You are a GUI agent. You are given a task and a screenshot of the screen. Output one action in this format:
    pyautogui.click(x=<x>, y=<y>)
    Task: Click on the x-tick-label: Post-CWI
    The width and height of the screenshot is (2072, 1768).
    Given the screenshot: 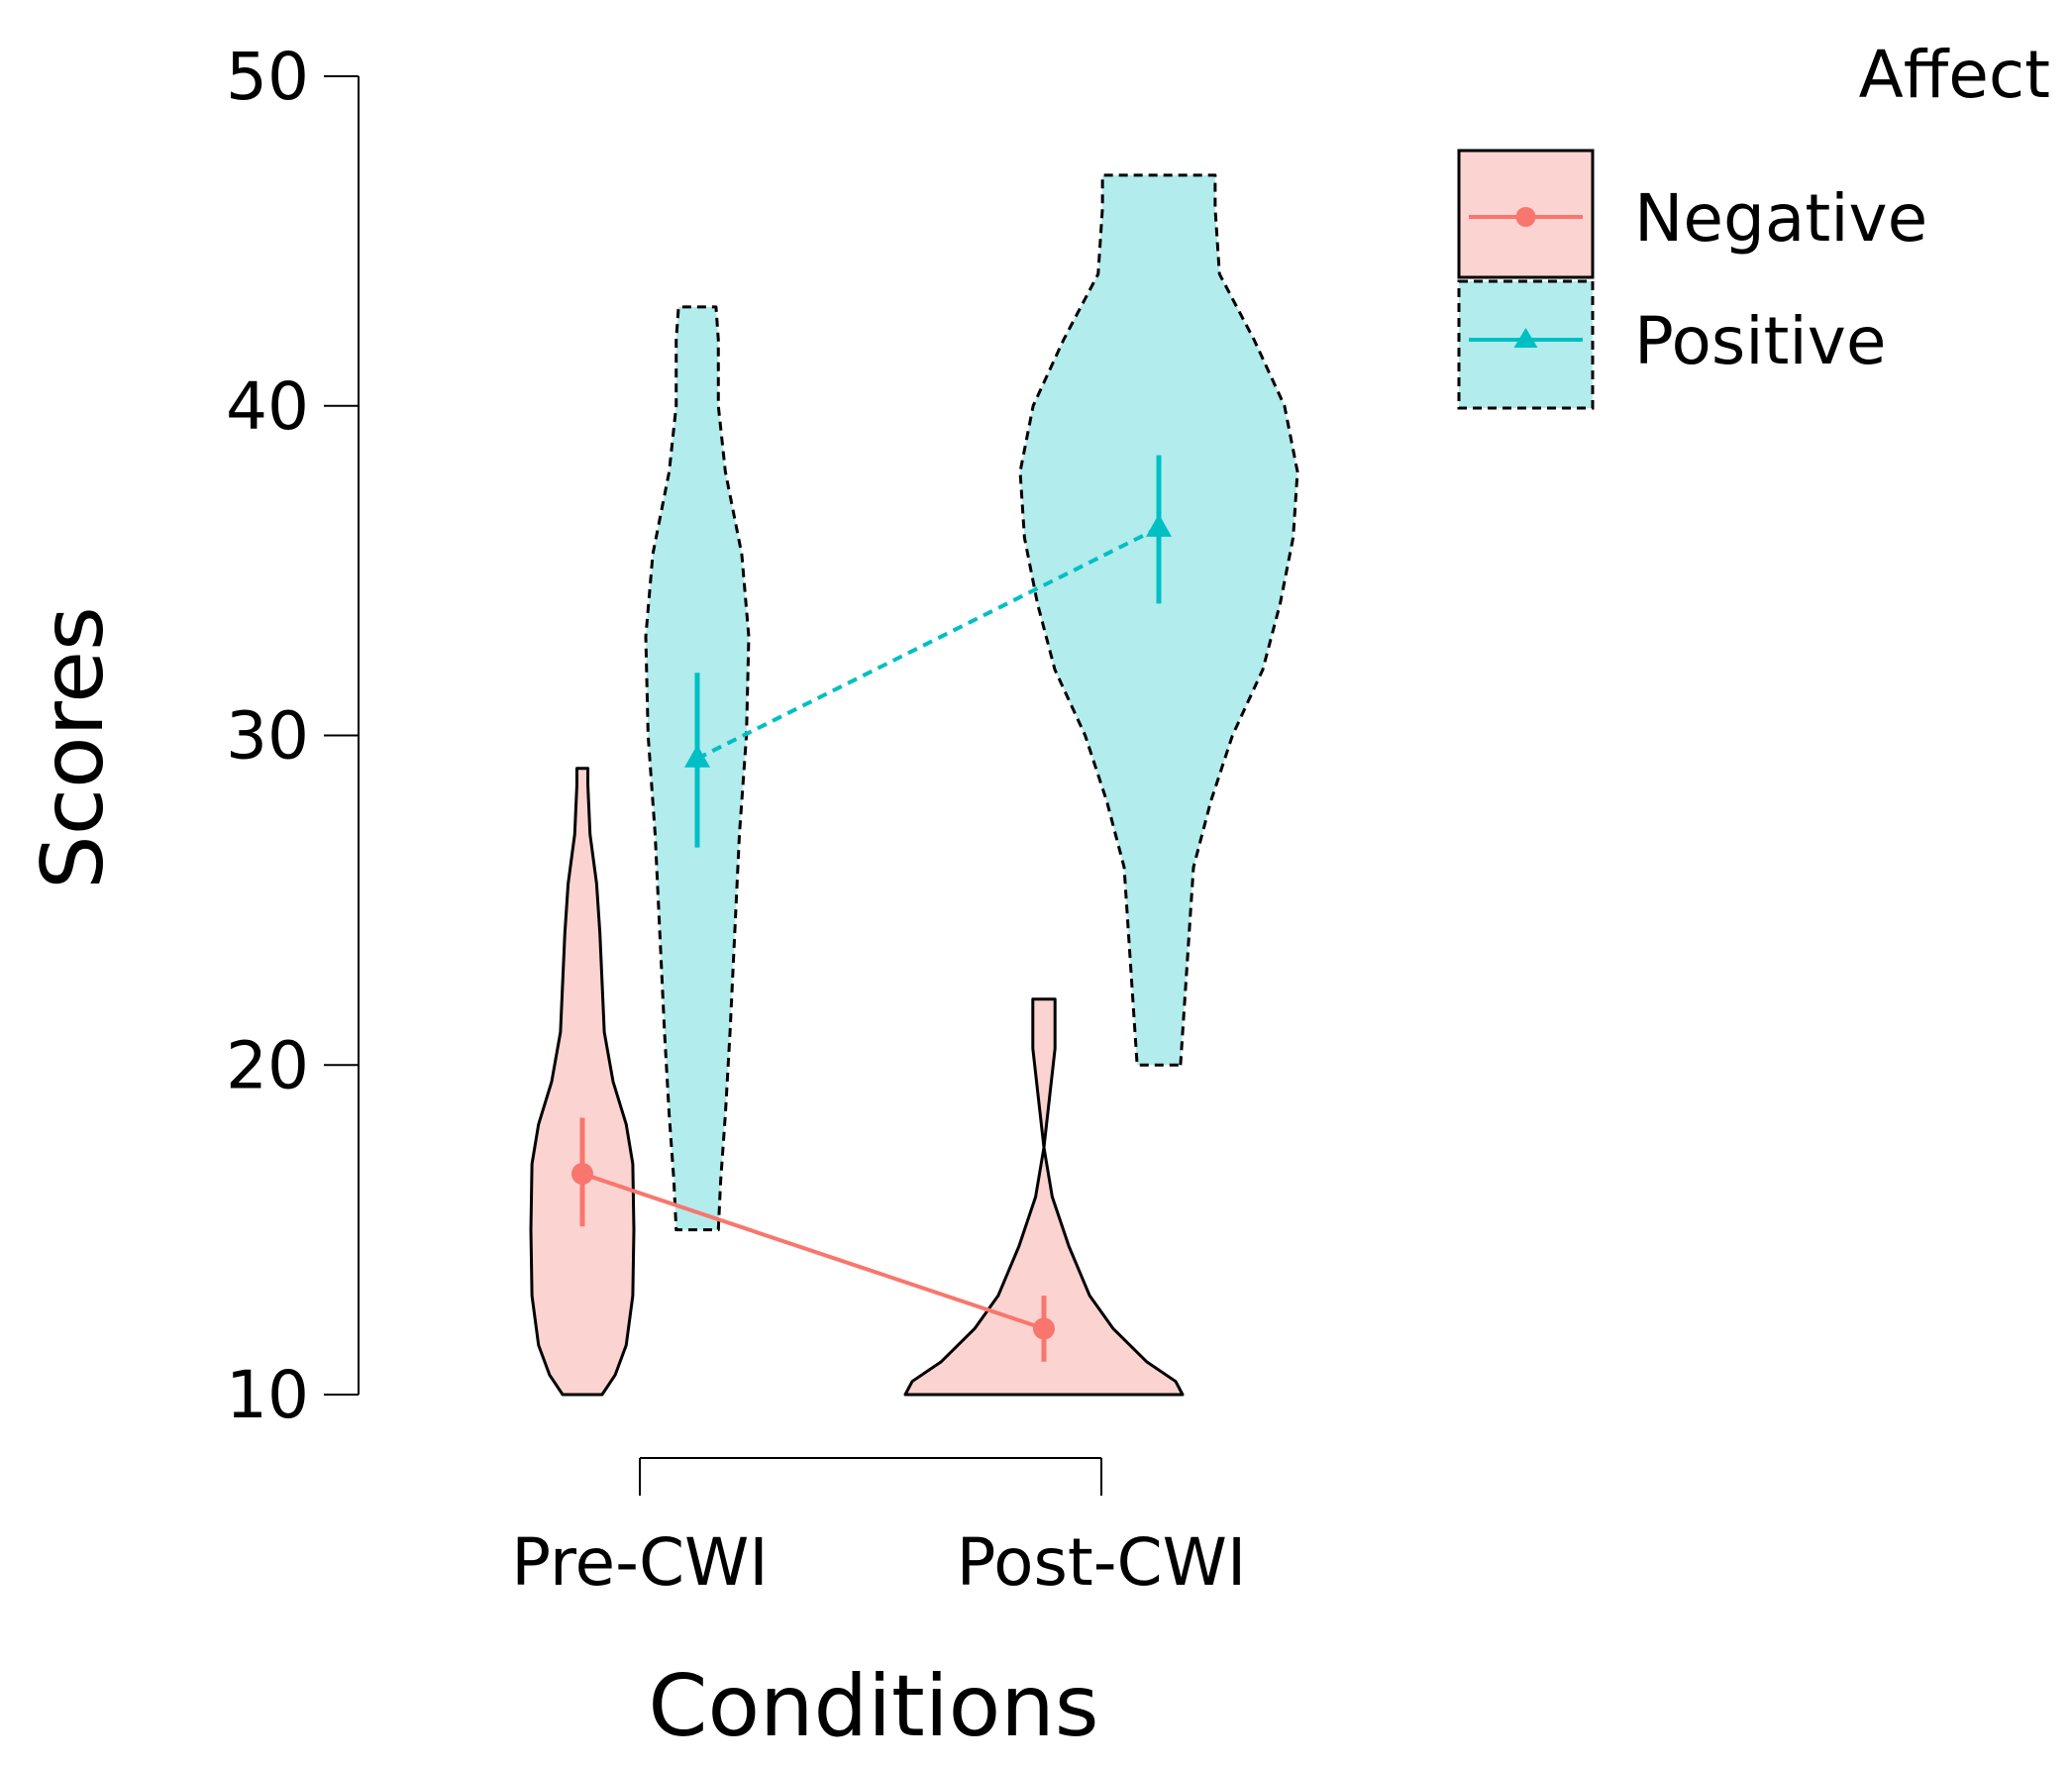 What is the action you would take?
    pyautogui.click(x=1102, y=1562)
    